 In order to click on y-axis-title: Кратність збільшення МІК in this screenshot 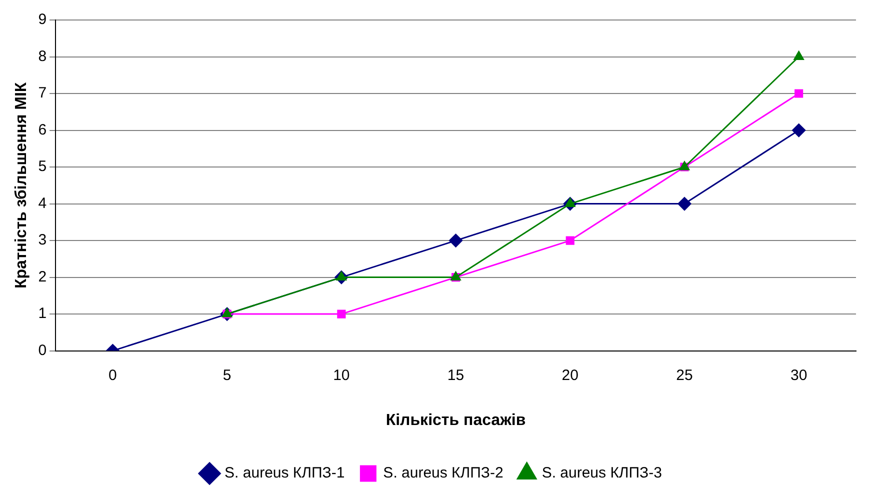, I will do `click(21, 185)`.